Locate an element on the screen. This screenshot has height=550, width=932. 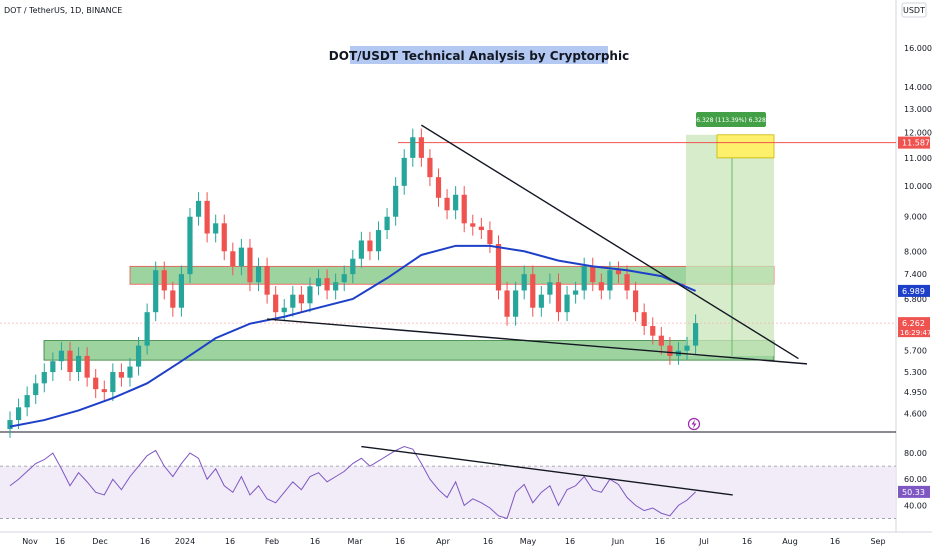
price-tick-label: 9.000 is located at coordinates (915, 217).